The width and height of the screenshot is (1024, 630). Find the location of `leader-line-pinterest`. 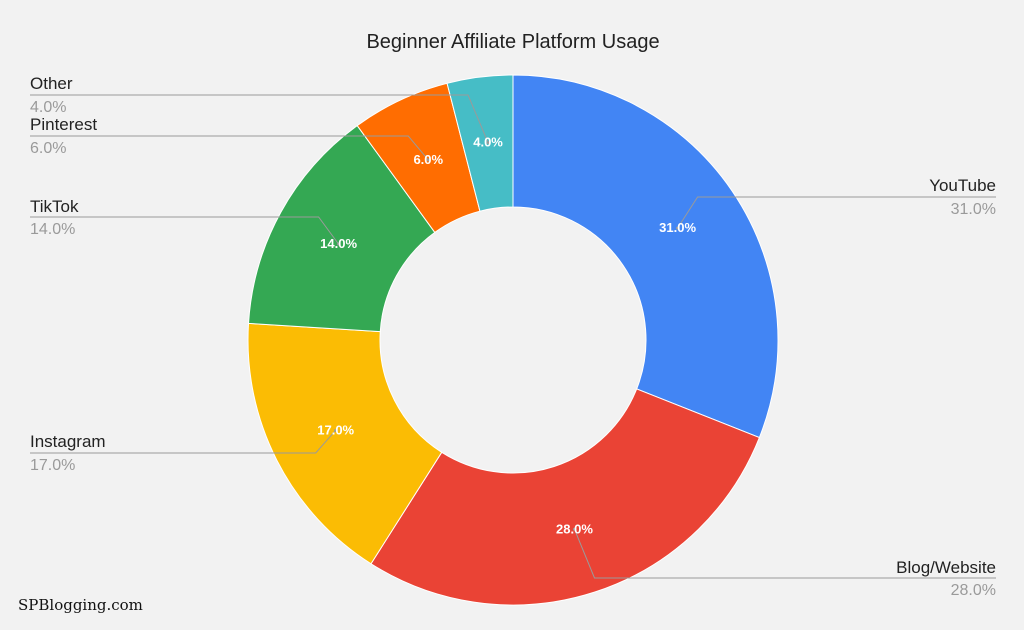

leader-line-pinterest is located at coordinates (229, 148).